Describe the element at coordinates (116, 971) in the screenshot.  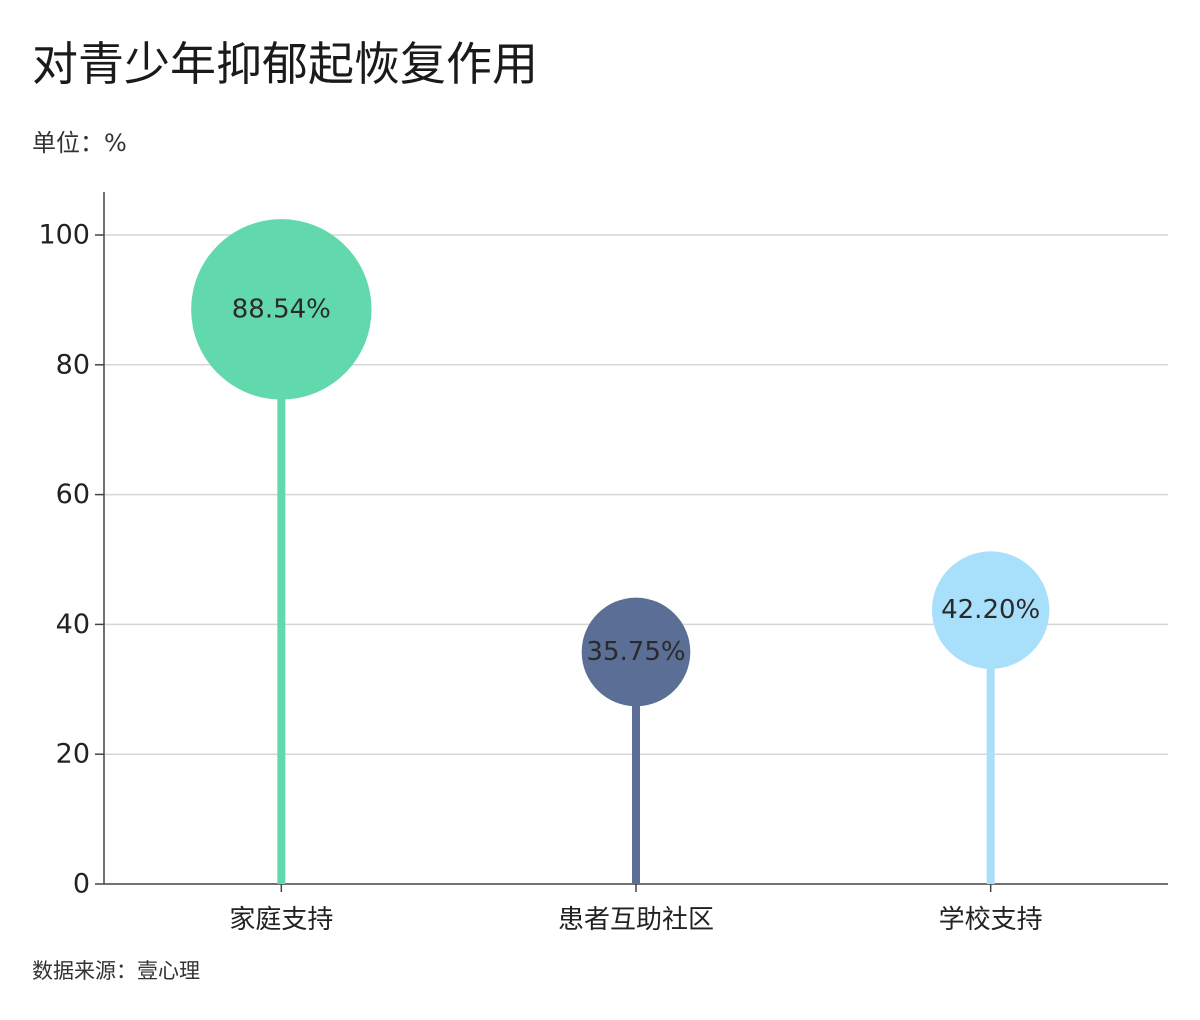
I see `data-source: 数据来源：壹心理` at that location.